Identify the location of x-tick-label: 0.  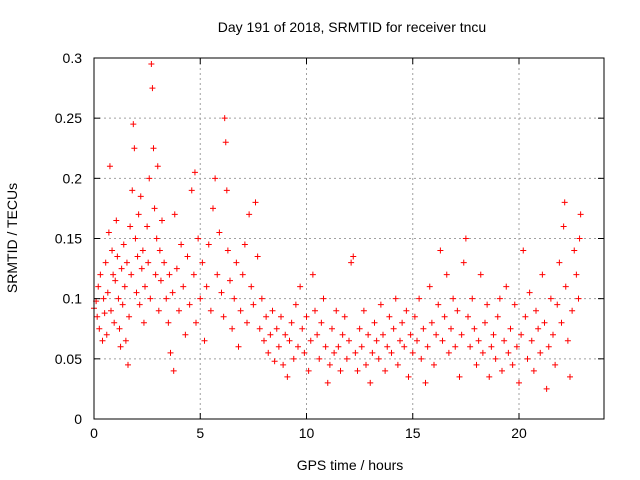
(94, 433).